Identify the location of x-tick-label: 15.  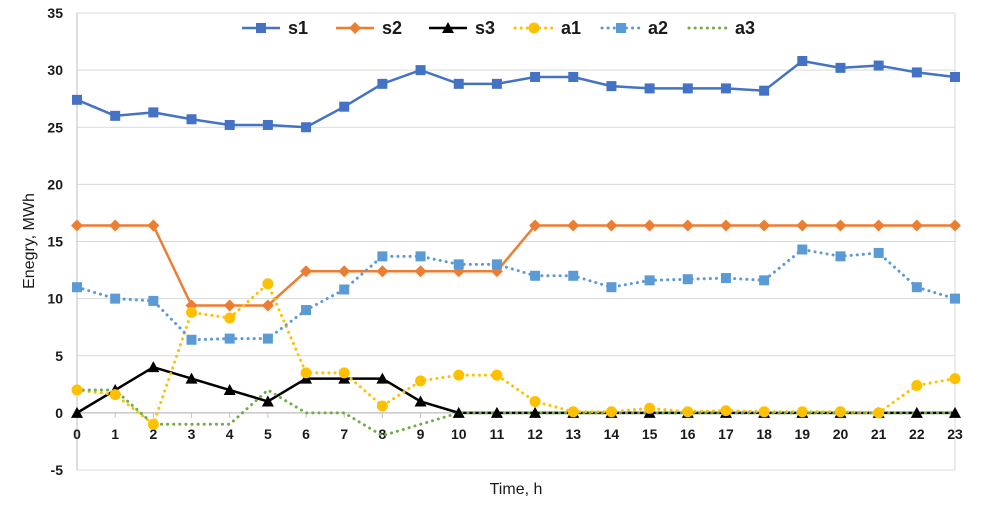
(650, 434).